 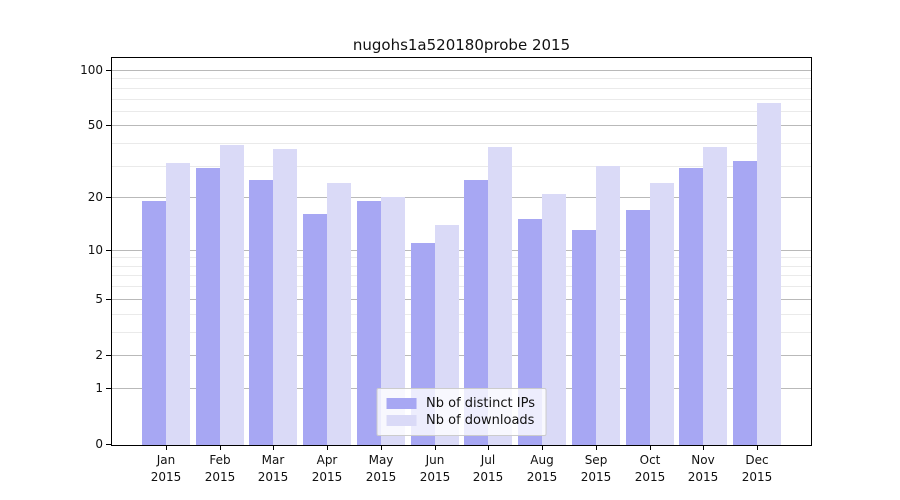 What do you see at coordinates (691, 306) in the screenshot?
I see `bar-nov-distinct-ips` at bounding box center [691, 306].